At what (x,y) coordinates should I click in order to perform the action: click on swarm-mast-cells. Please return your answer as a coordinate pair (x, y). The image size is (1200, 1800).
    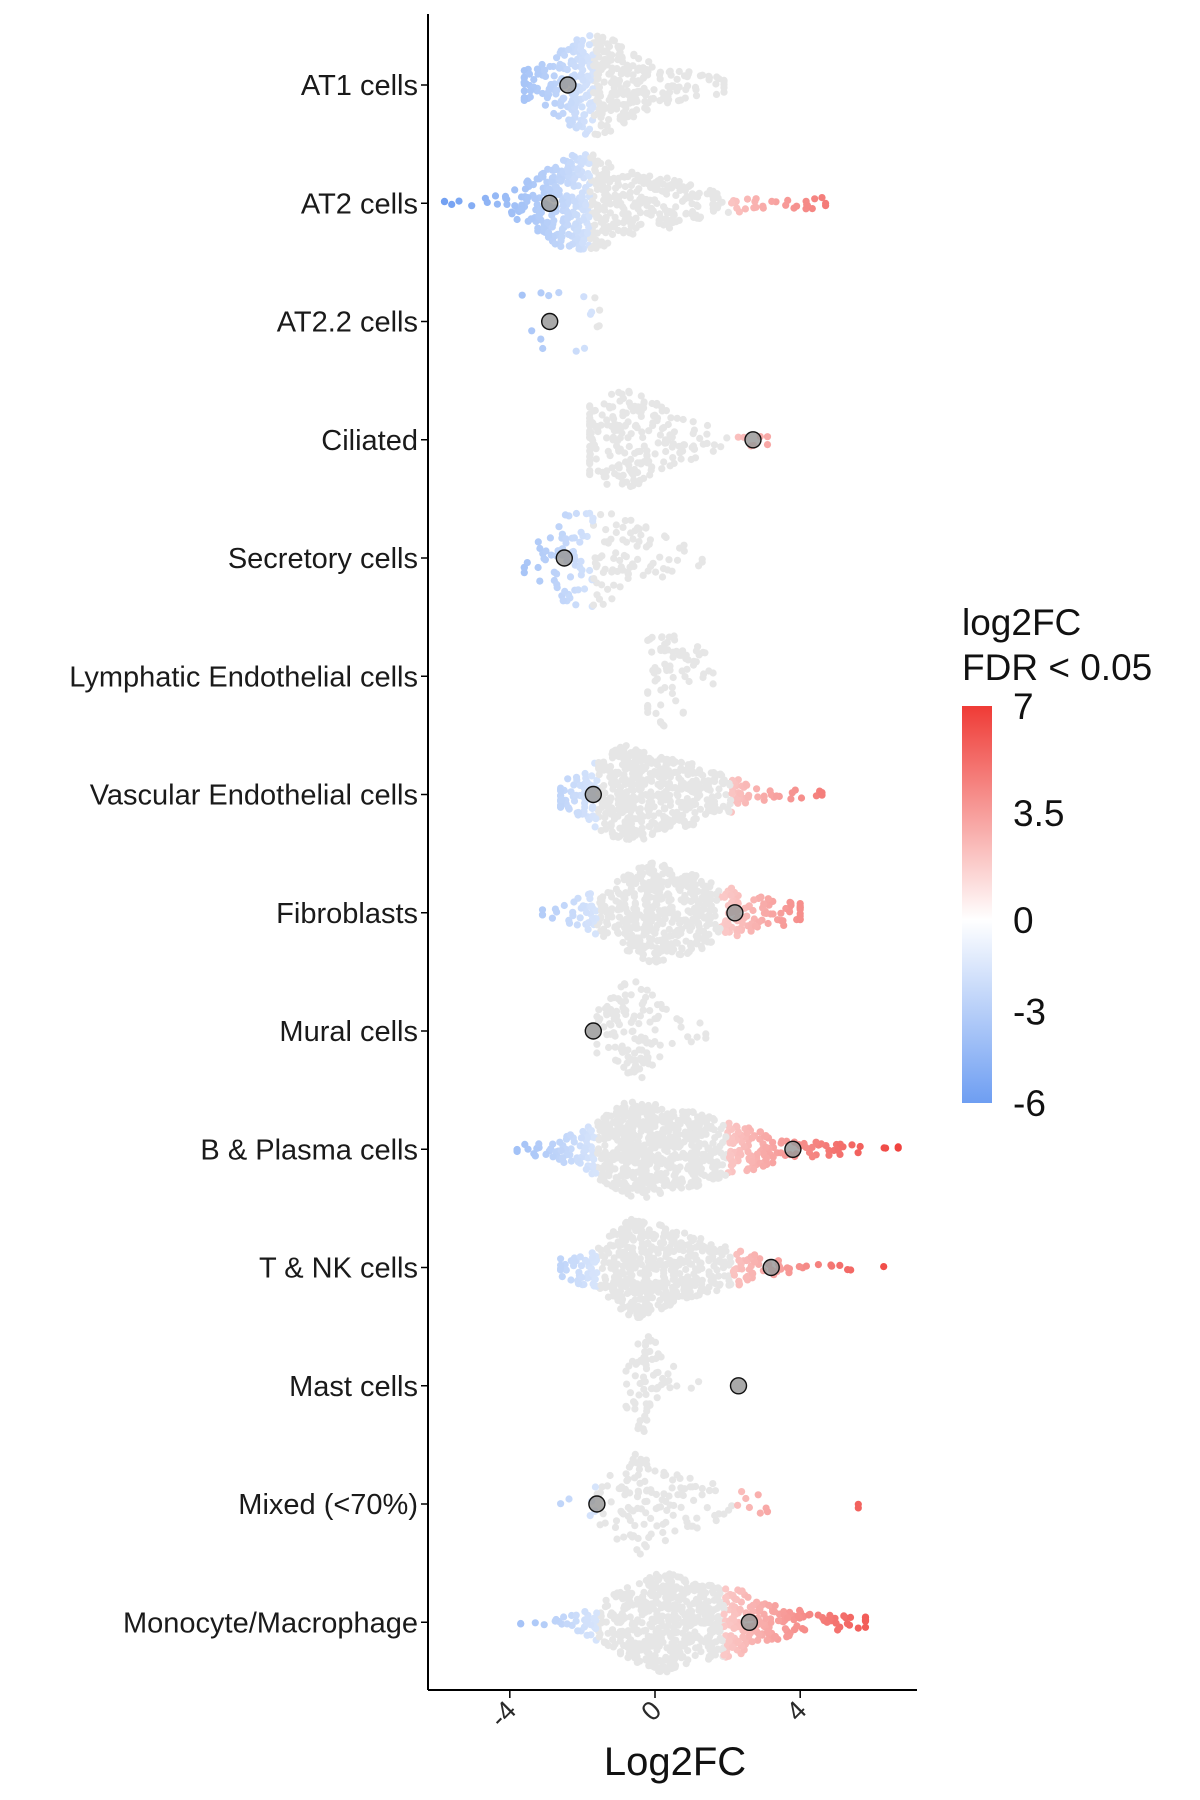
    Looking at the image, I should click on (662, 1384).